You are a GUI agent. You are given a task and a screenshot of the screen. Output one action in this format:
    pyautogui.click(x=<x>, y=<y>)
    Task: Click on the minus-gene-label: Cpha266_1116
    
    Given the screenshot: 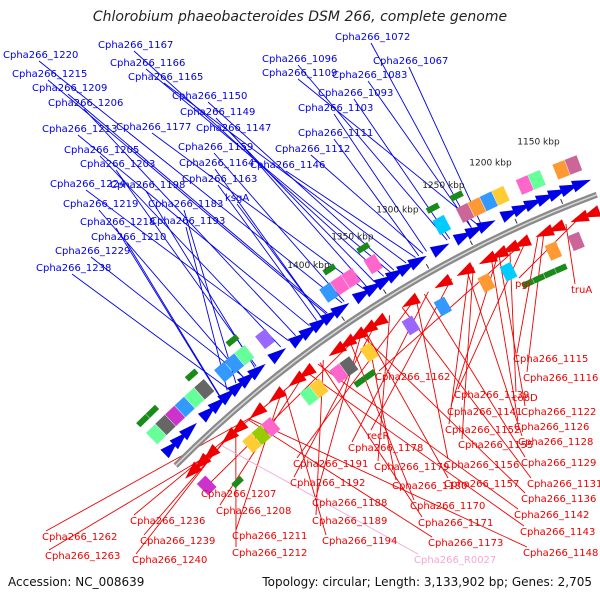 What is the action you would take?
    pyautogui.click(x=560, y=378)
    